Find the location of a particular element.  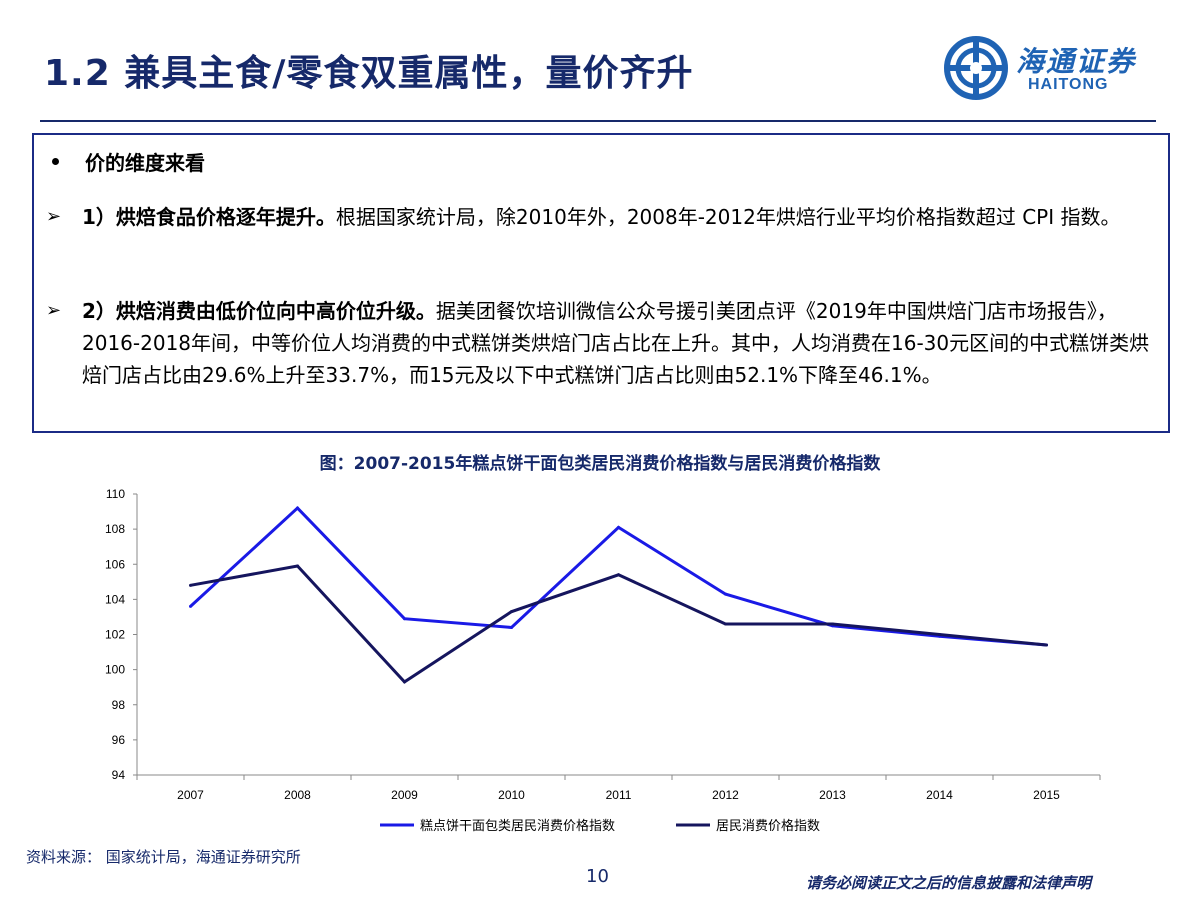

y-tick-label: 96 is located at coordinates (119, 740).